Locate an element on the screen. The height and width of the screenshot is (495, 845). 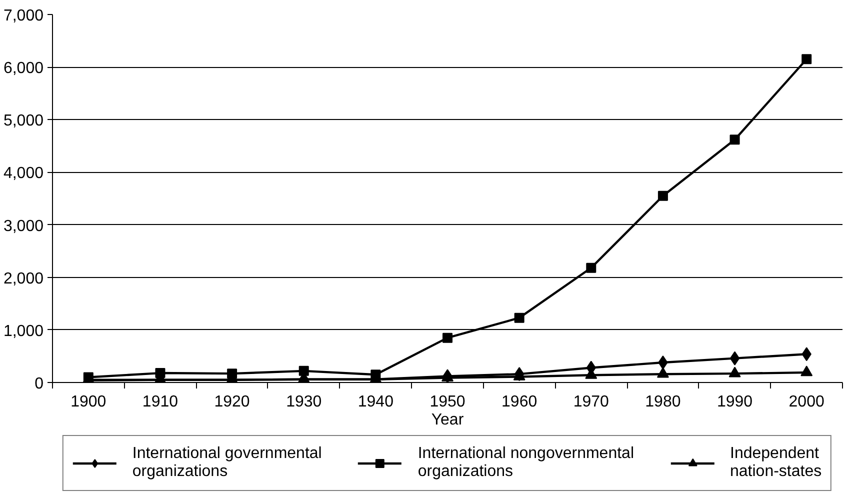
legend-label: Independent nation-states is located at coordinates (776, 463).